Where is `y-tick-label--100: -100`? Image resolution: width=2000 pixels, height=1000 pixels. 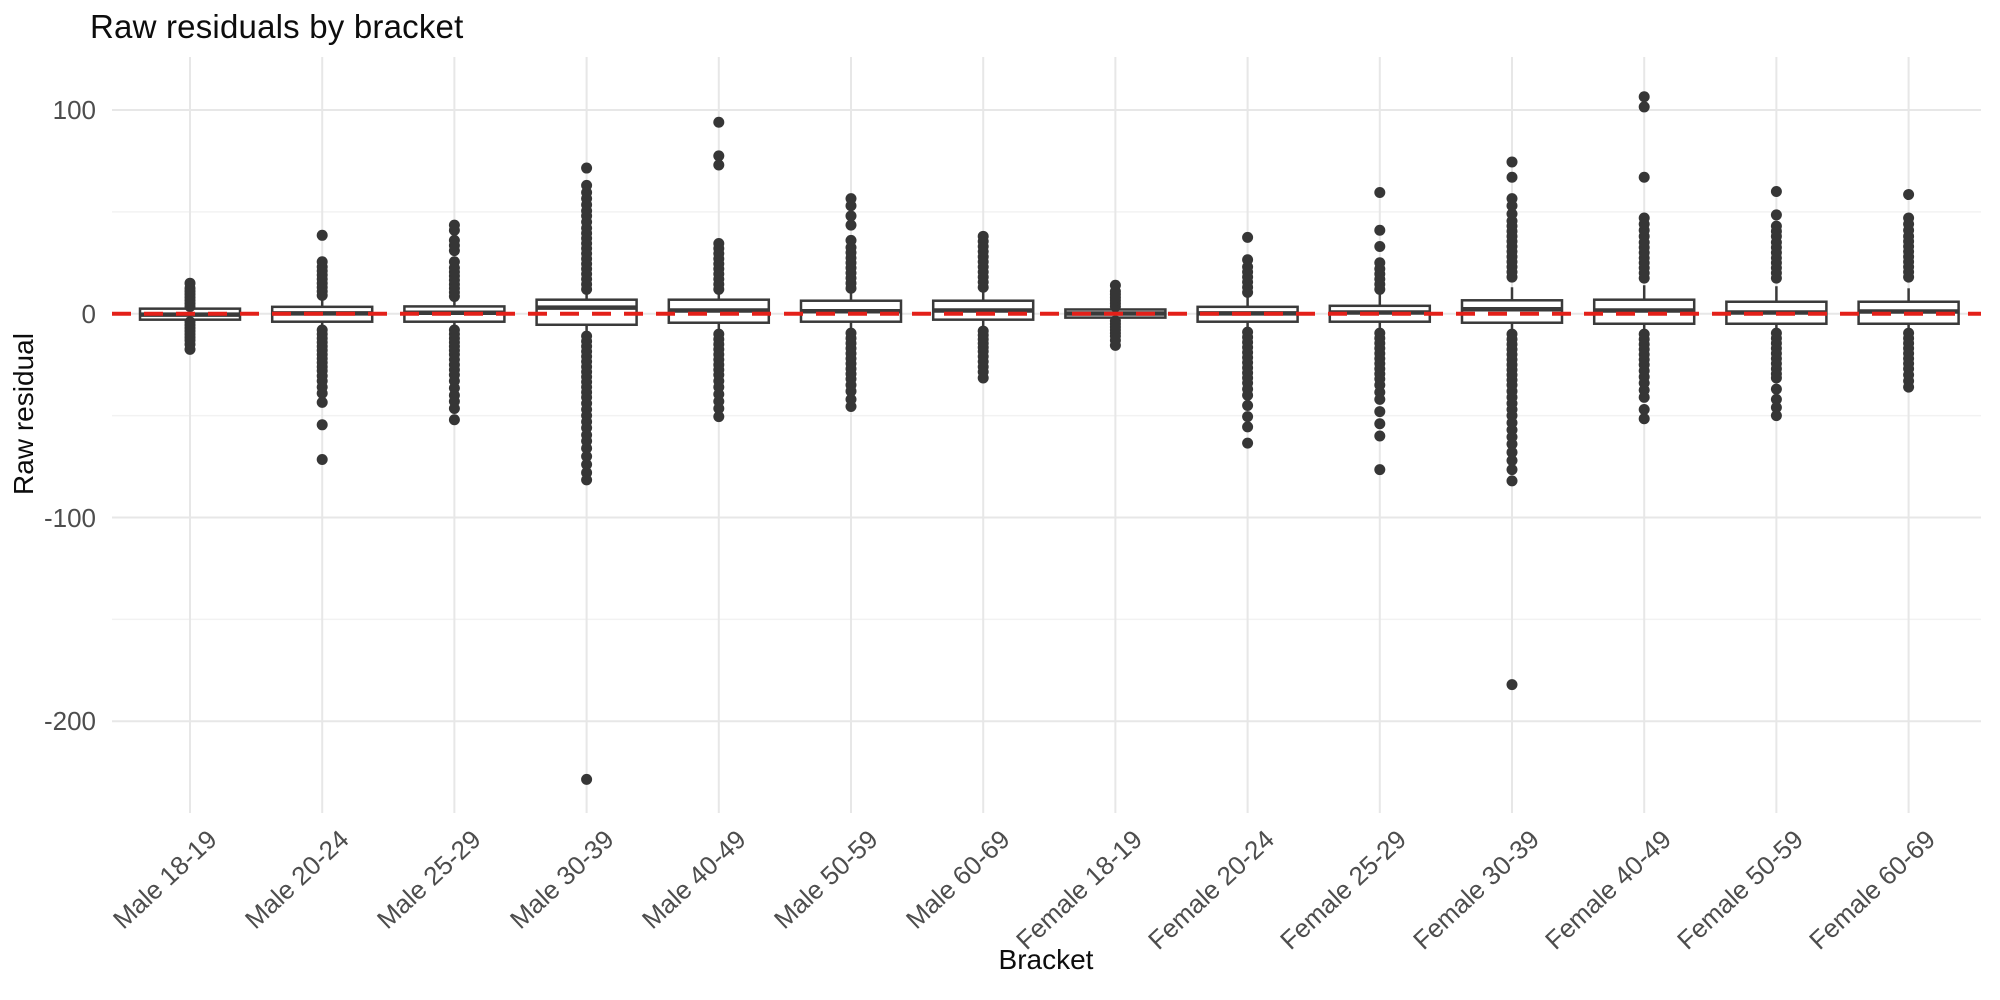 y-tick-label--100: -100 is located at coordinates (69, 517).